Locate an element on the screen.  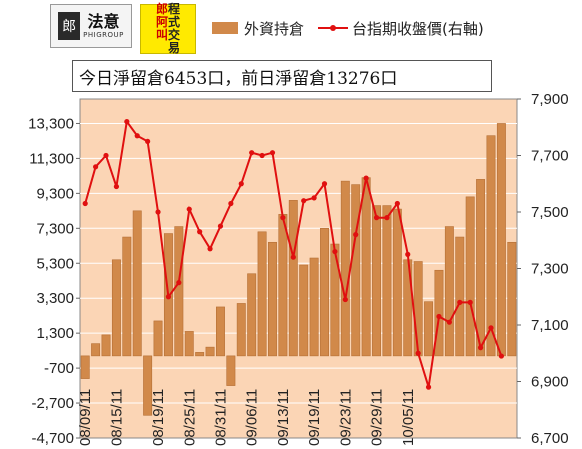
headline-text: 今日淨留倉6453口，前日淨留倉13276口 is located at coordinates (238, 78).